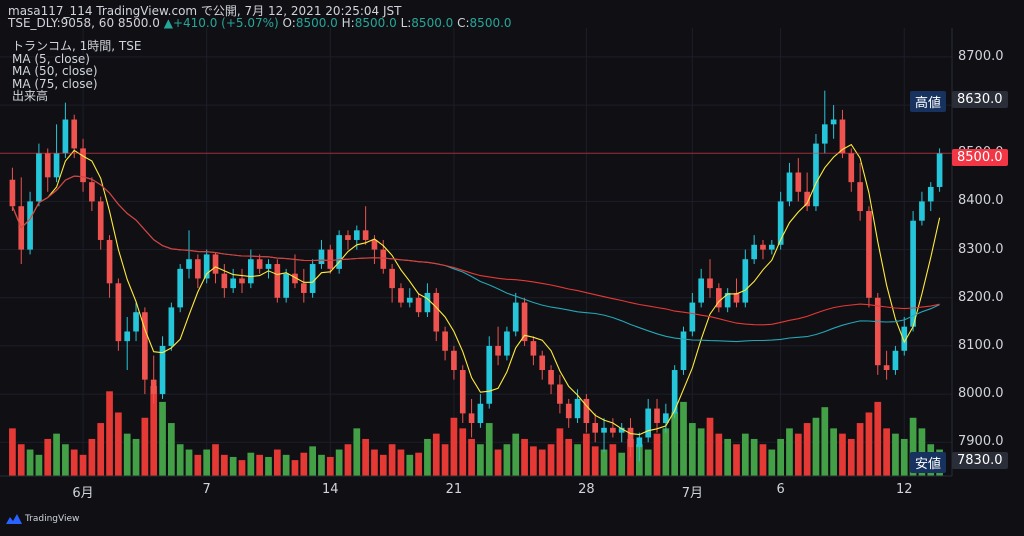  I want to click on ohlc-high-label: H:, so click(348, 23).